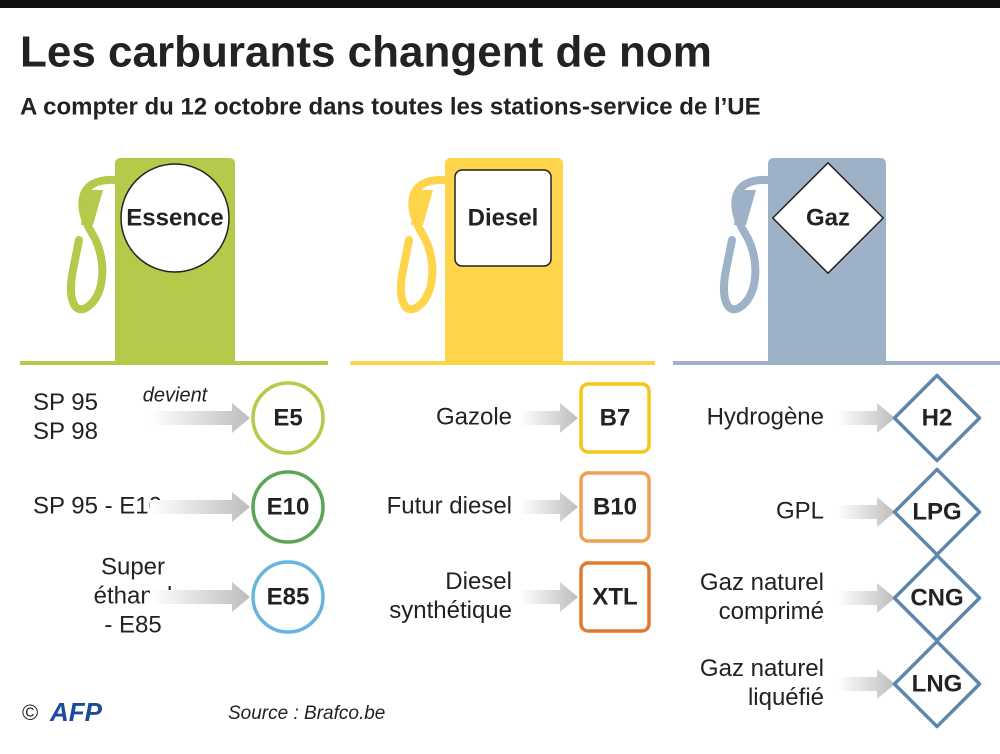  I want to click on new-name: H2, so click(937, 417).